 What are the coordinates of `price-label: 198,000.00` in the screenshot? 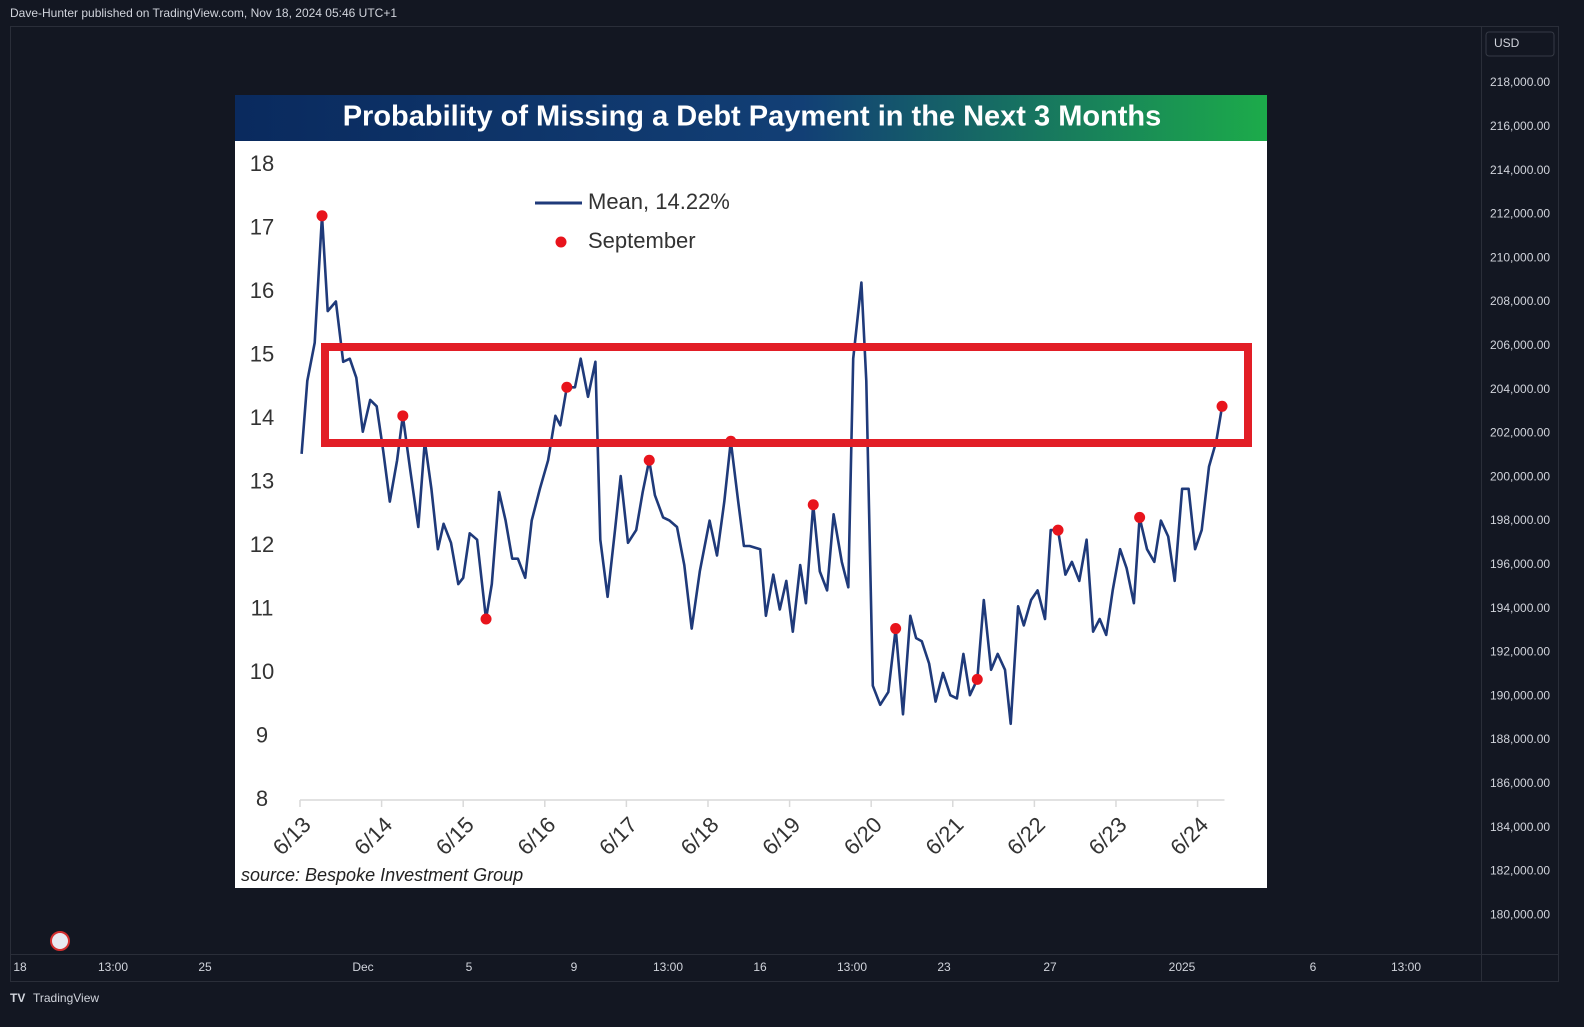 It's located at (1520, 520).